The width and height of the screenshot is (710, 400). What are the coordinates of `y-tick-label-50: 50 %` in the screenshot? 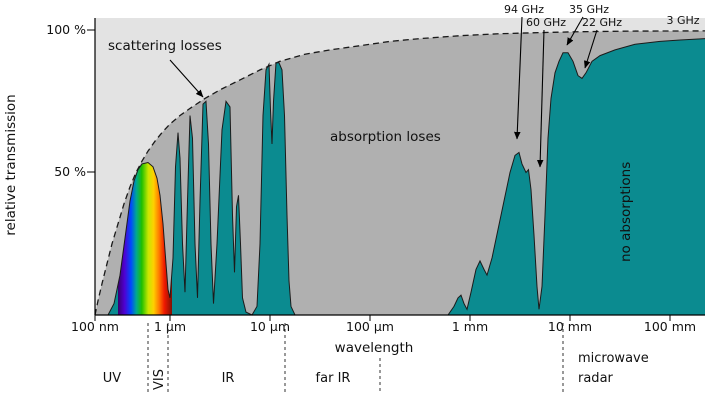 It's located at (70, 171).